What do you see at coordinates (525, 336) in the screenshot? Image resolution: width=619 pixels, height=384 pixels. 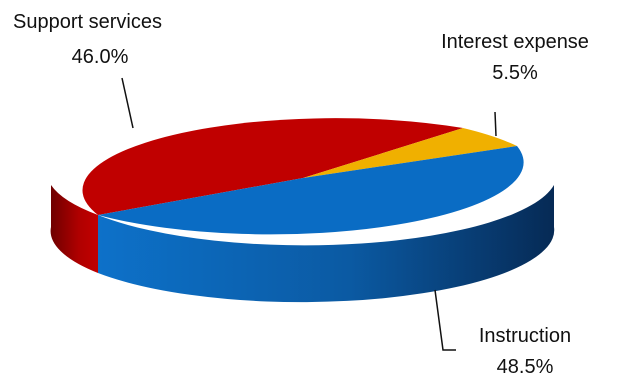 I see `label-instruction: Instruction` at bounding box center [525, 336].